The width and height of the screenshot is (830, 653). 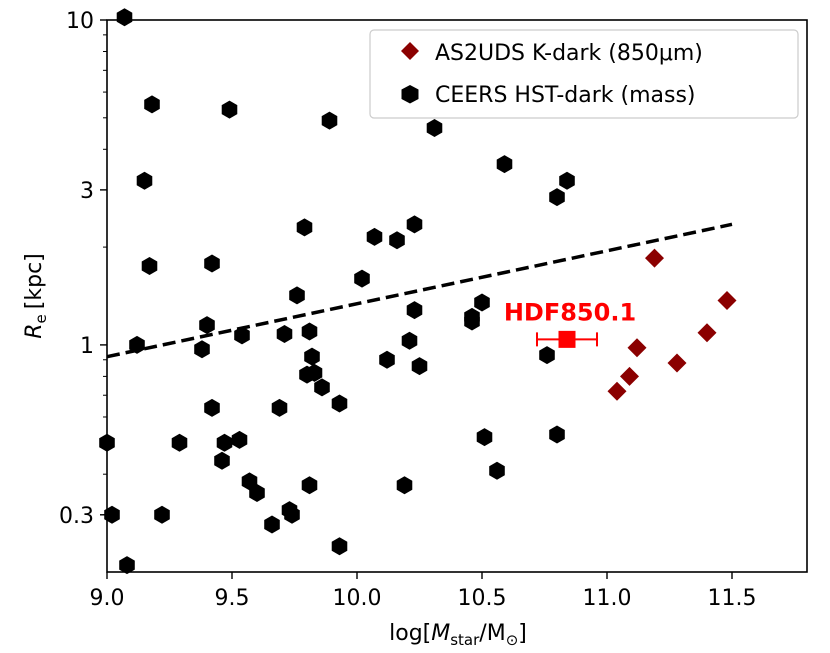 I want to click on x-tick-label: 9.0, so click(x=107, y=598).